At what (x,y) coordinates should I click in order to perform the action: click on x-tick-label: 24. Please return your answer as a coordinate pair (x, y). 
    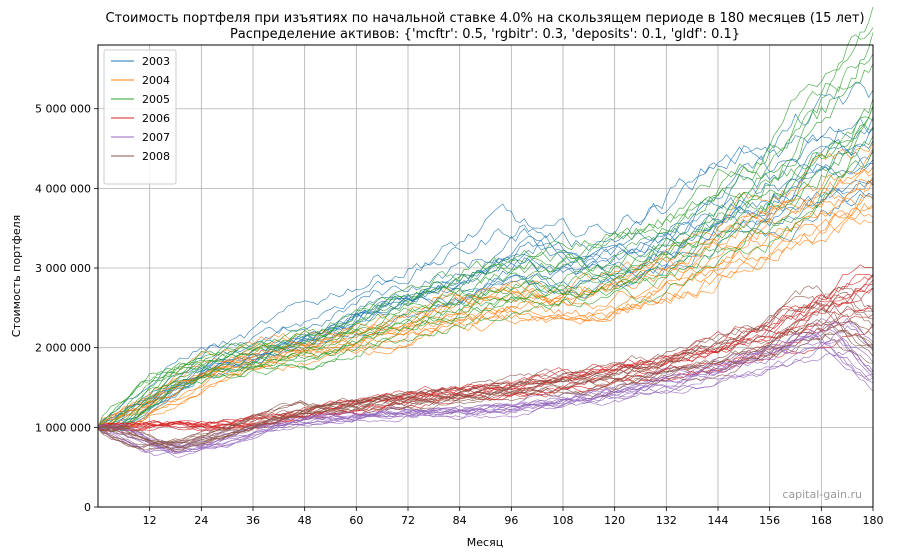
    Looking at the image, I should click on (201, 520).